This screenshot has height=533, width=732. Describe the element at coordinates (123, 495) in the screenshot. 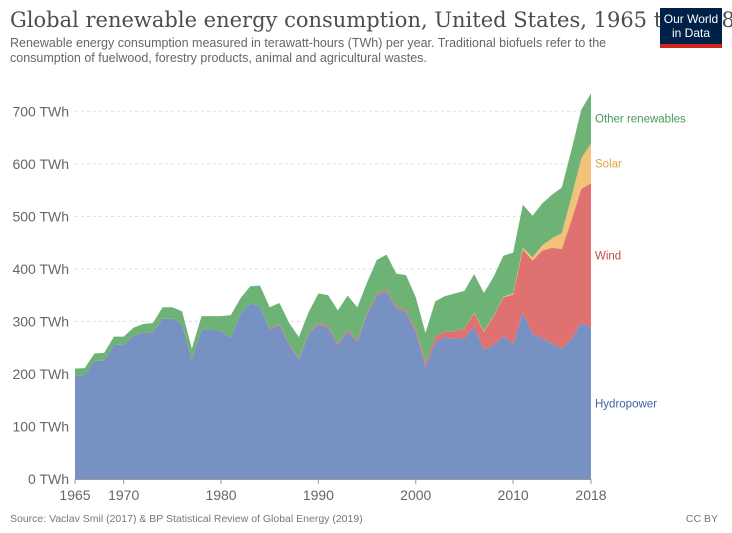

I see `x-tick-label: 1970` at that location.